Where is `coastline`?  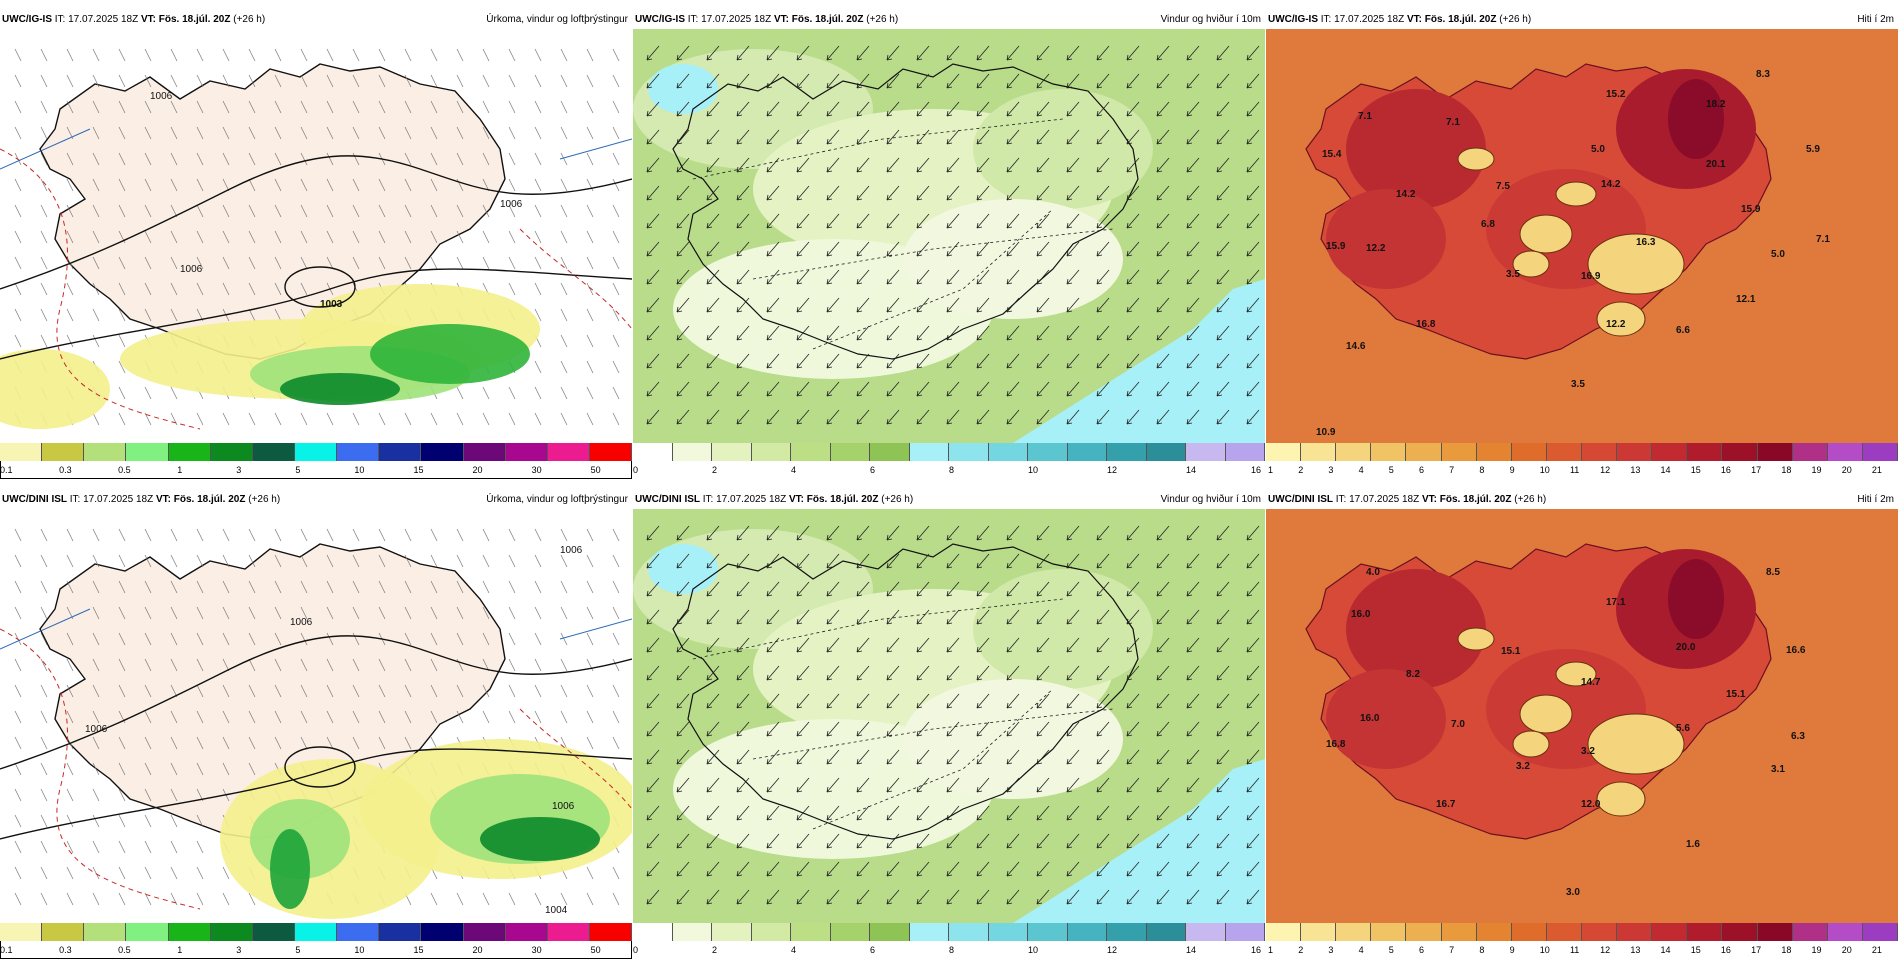 coastline is located at coordinates (905, 211).